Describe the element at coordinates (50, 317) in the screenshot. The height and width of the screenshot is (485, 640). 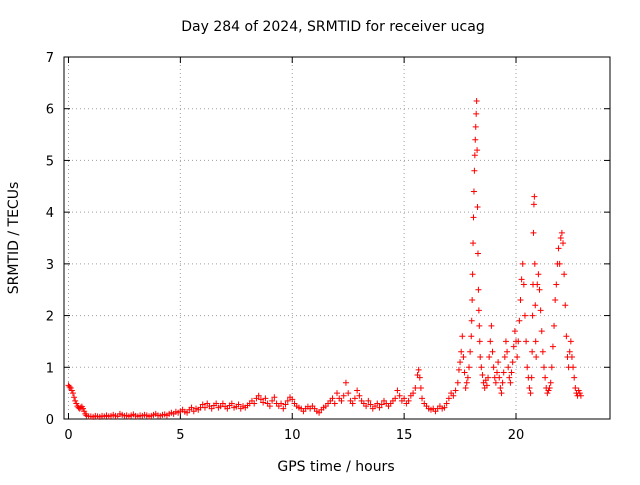
I see `y-tick-label: 2` at that location.